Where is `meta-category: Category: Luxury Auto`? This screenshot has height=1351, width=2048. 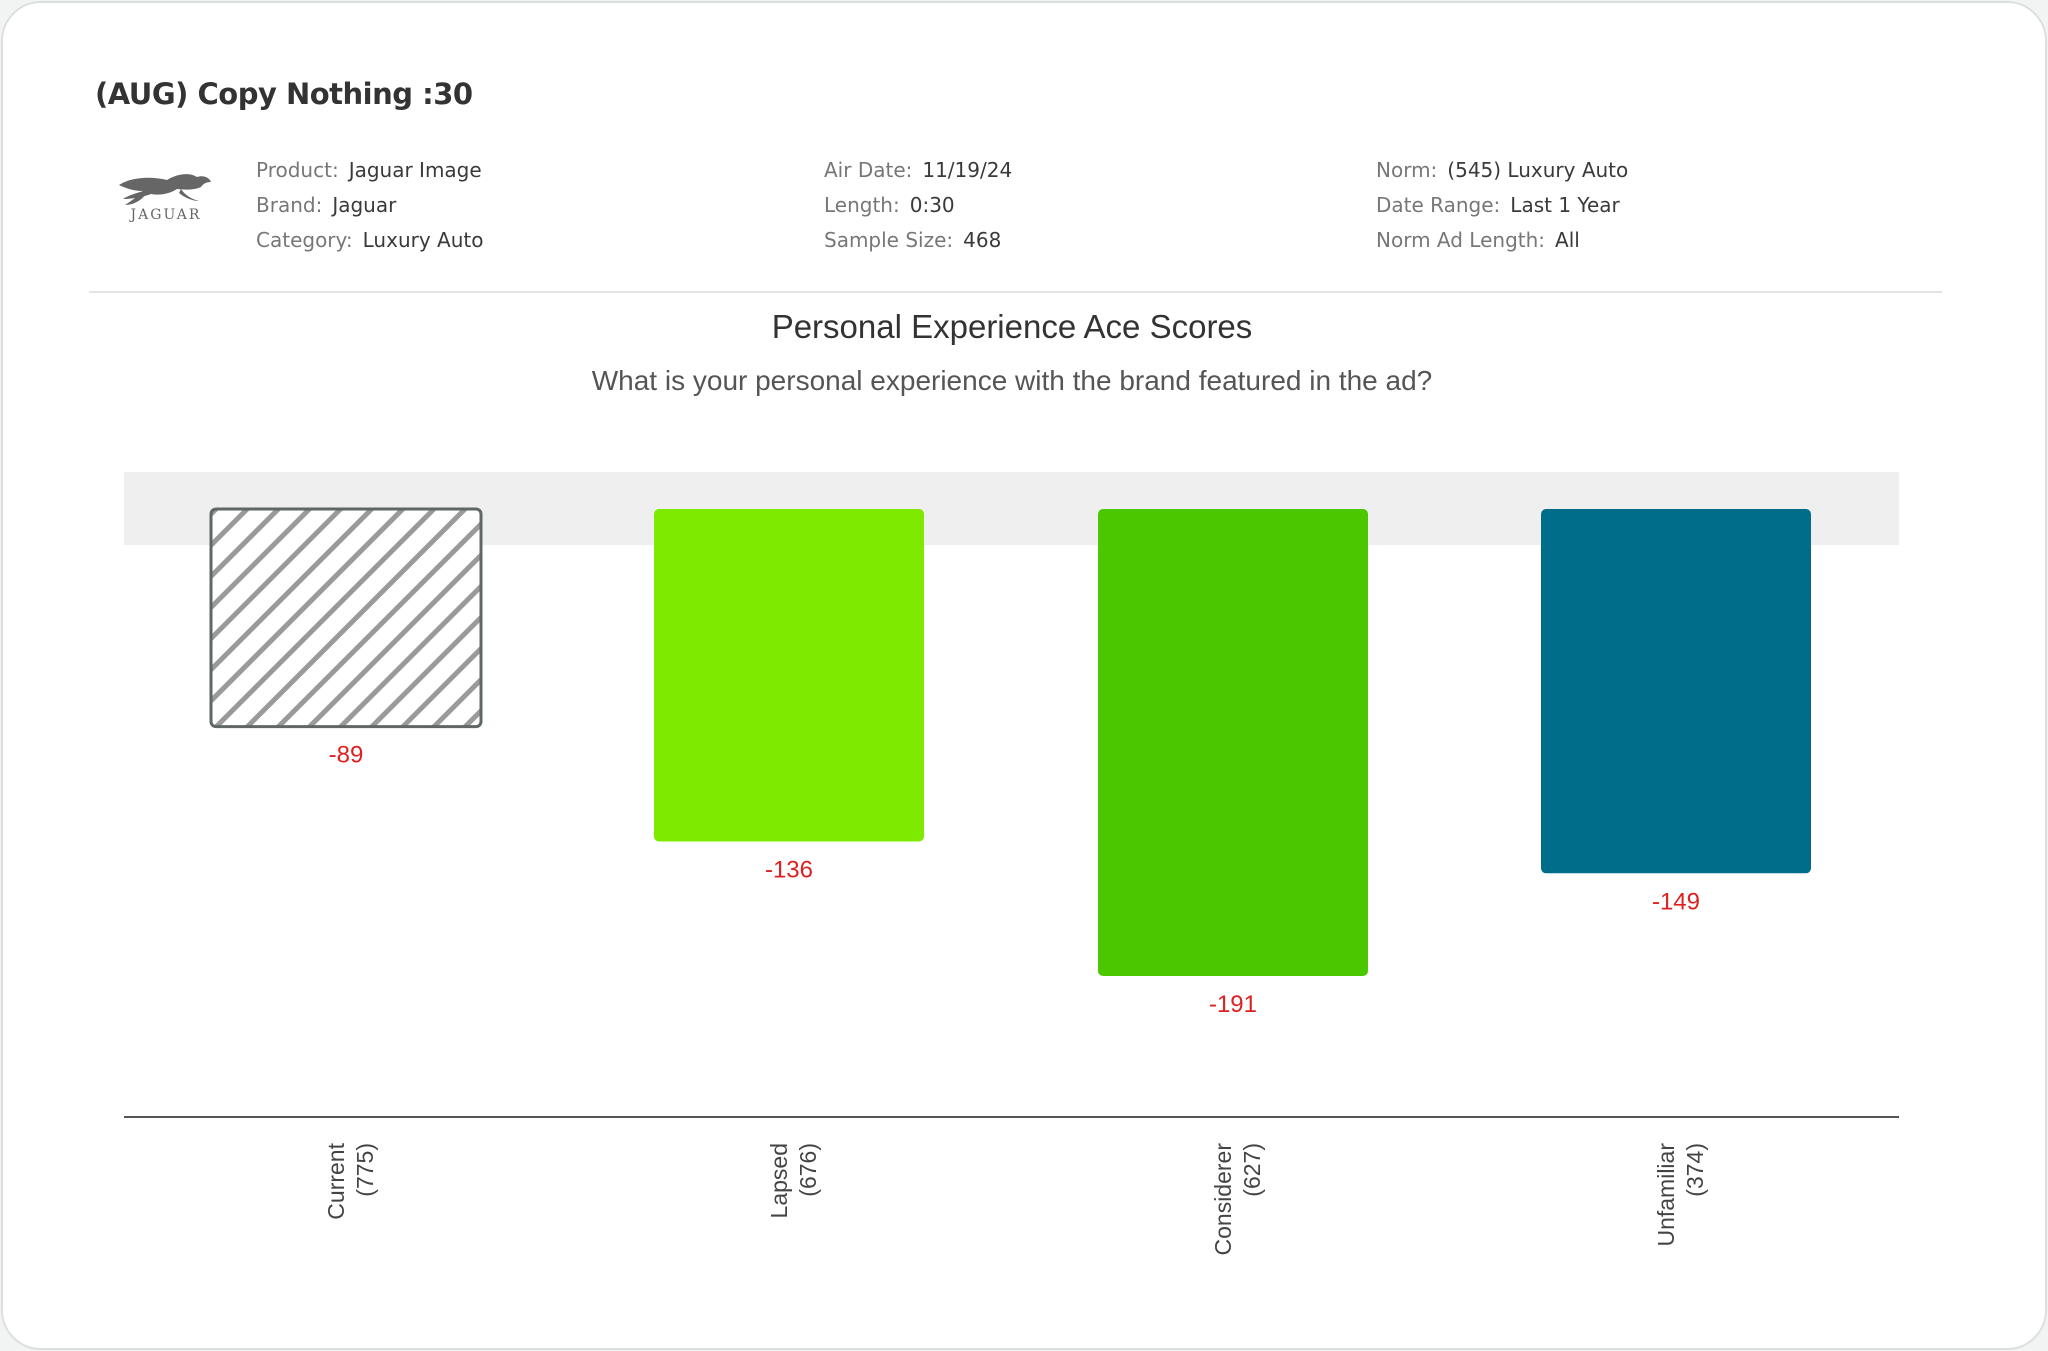
meta-category: Category: Luxury Auto is located at coordinates (370, 240).